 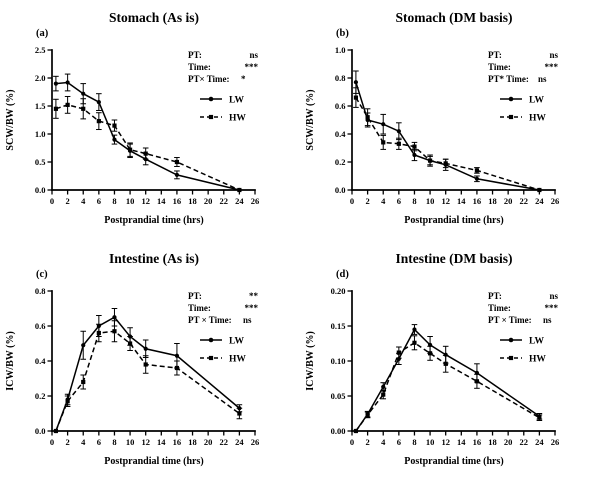 I want to click on panel-letter: (d), so click(x=342, y=274).